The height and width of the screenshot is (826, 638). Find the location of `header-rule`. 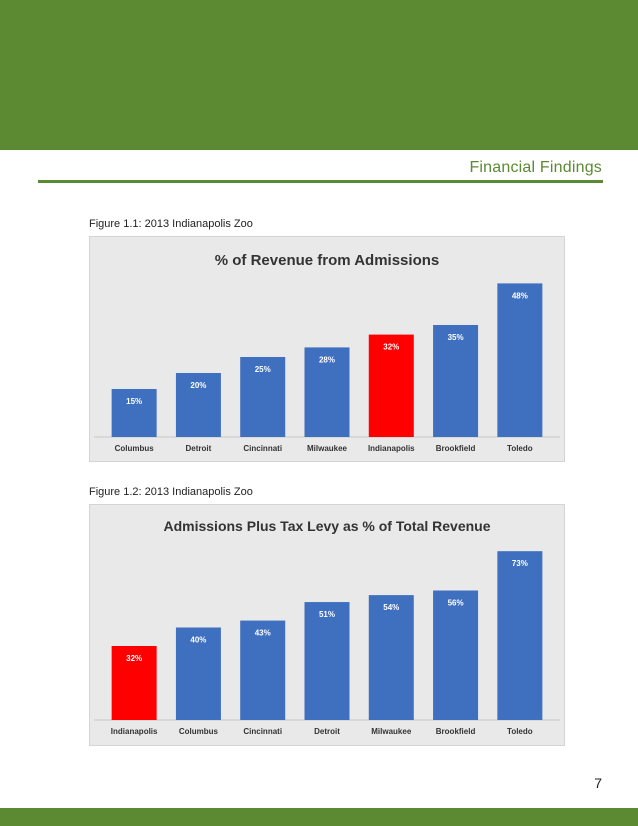

header-rule is located at coordinates (320, 181).